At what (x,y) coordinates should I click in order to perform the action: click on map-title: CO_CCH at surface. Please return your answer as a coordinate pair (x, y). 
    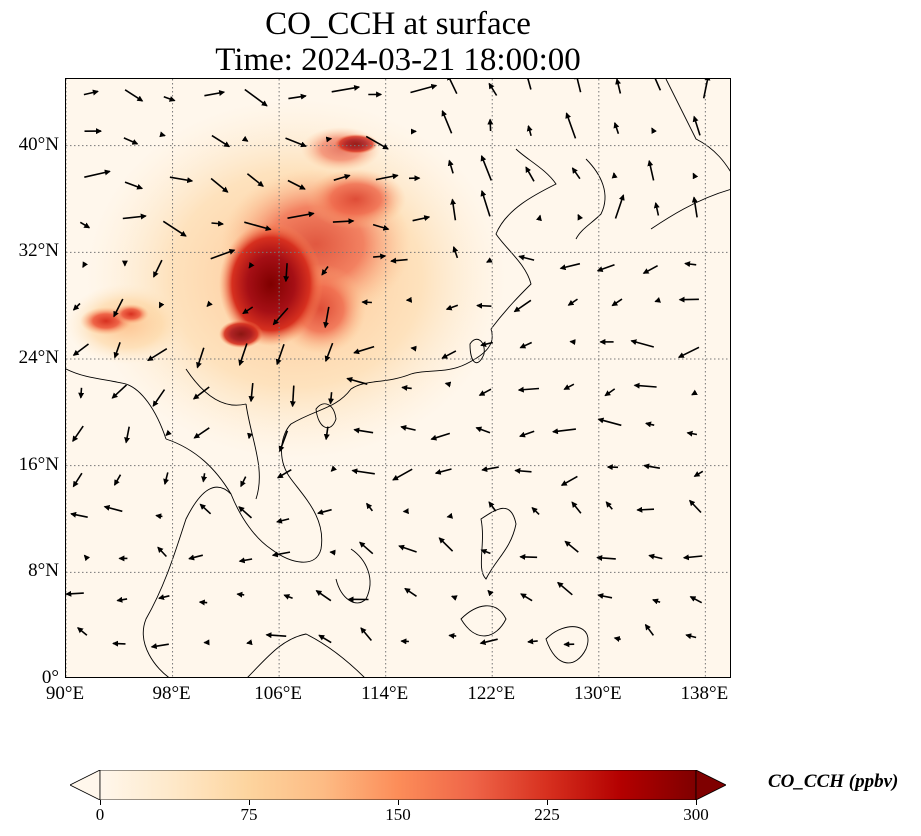
    Looking at the image, I should click on (398, 24).